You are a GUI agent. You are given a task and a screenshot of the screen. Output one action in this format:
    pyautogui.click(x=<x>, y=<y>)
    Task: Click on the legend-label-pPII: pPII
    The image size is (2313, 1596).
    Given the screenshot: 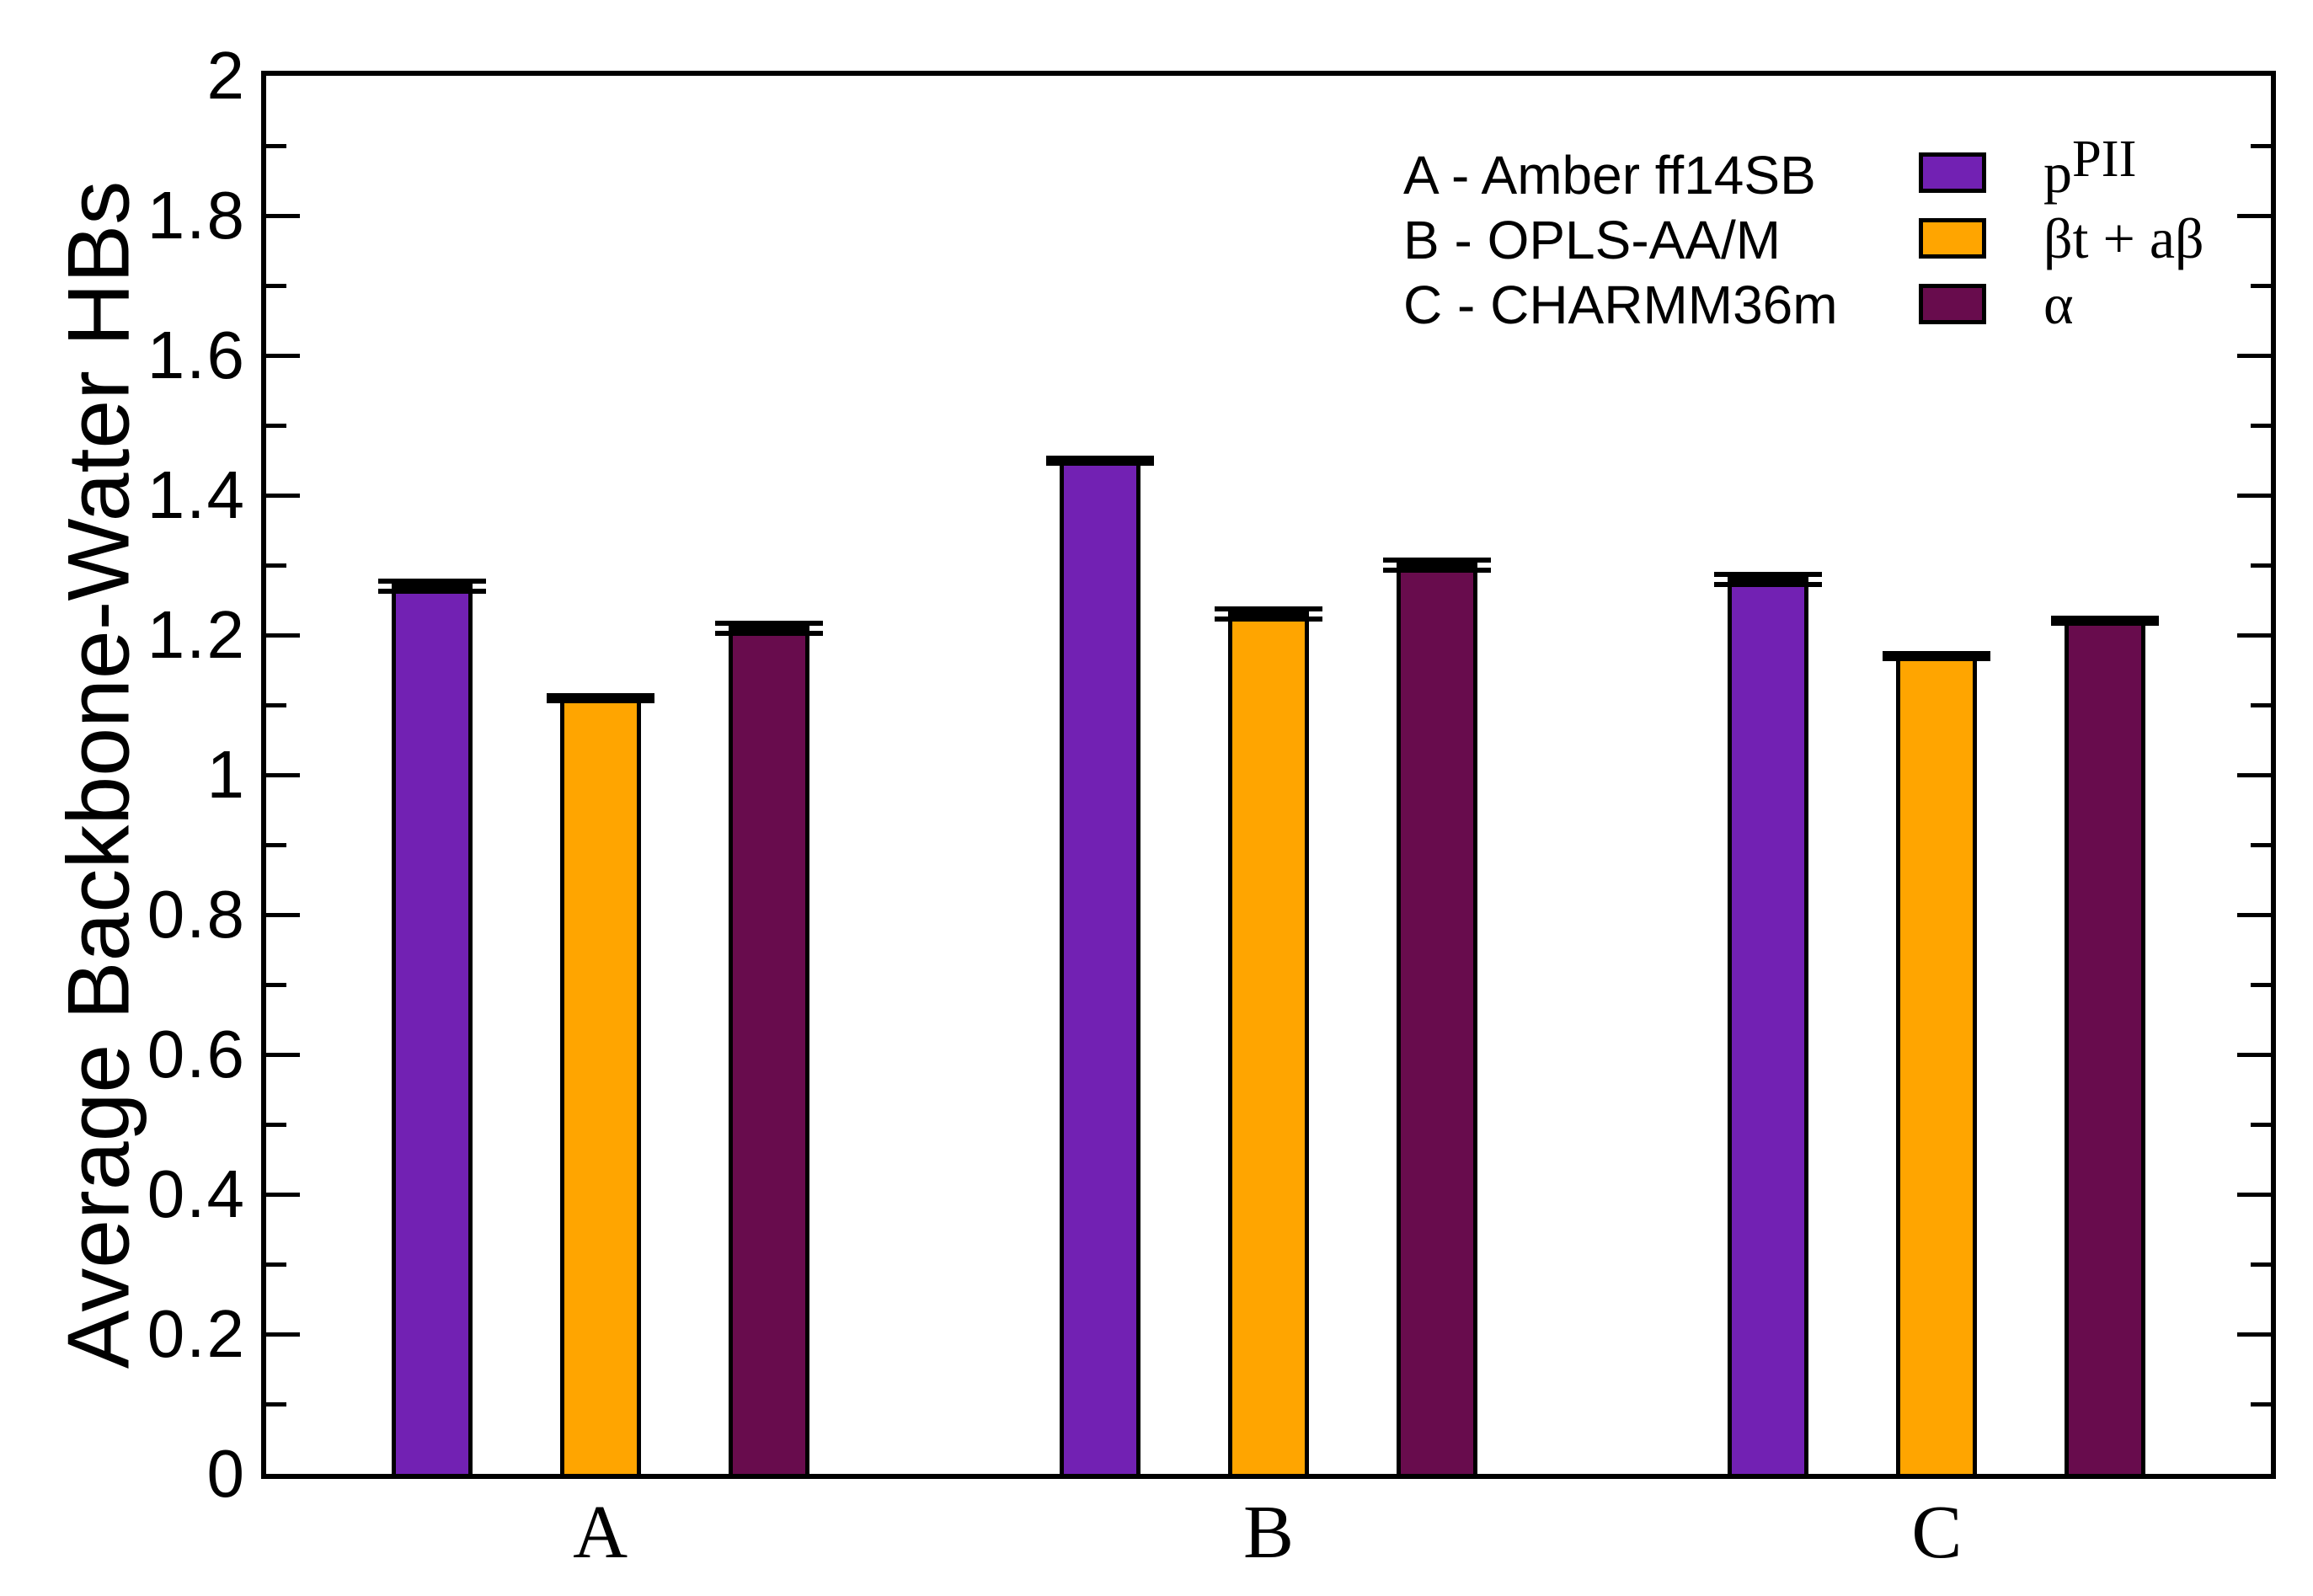 What is the action you would take?
    pyautogui.click(x=2090, y=166)
    